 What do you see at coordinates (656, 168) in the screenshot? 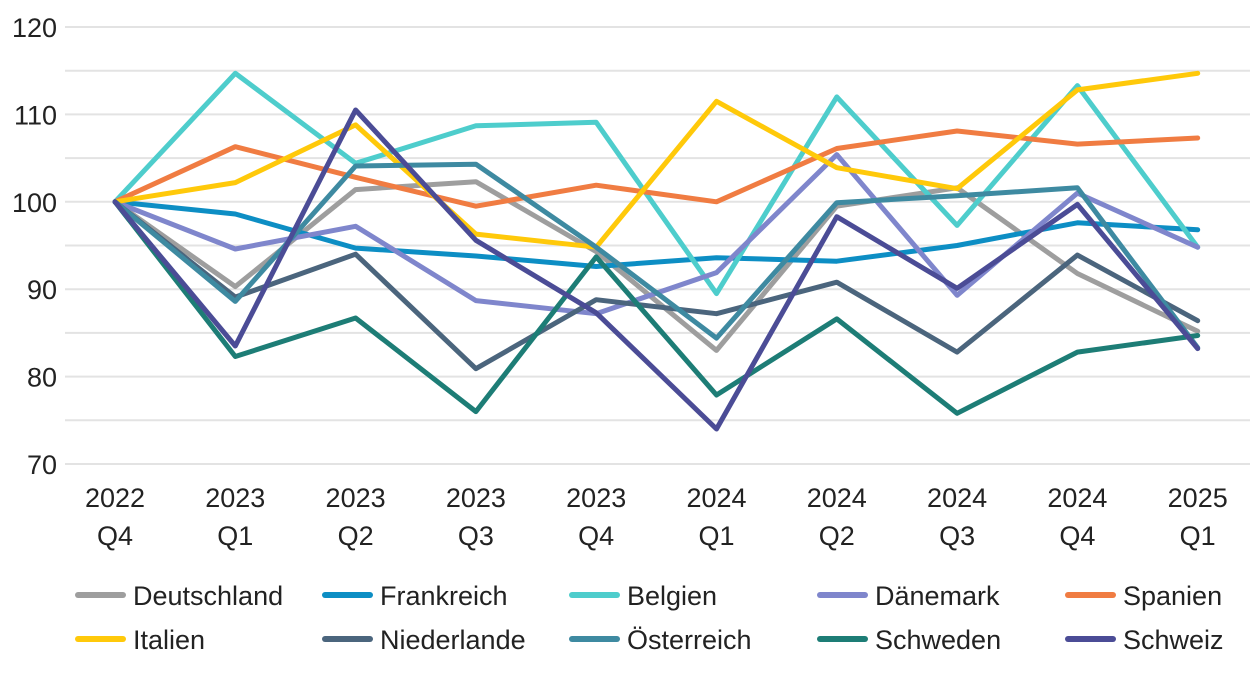
I see `series-line-spanien` at bounding box center [656, 168].